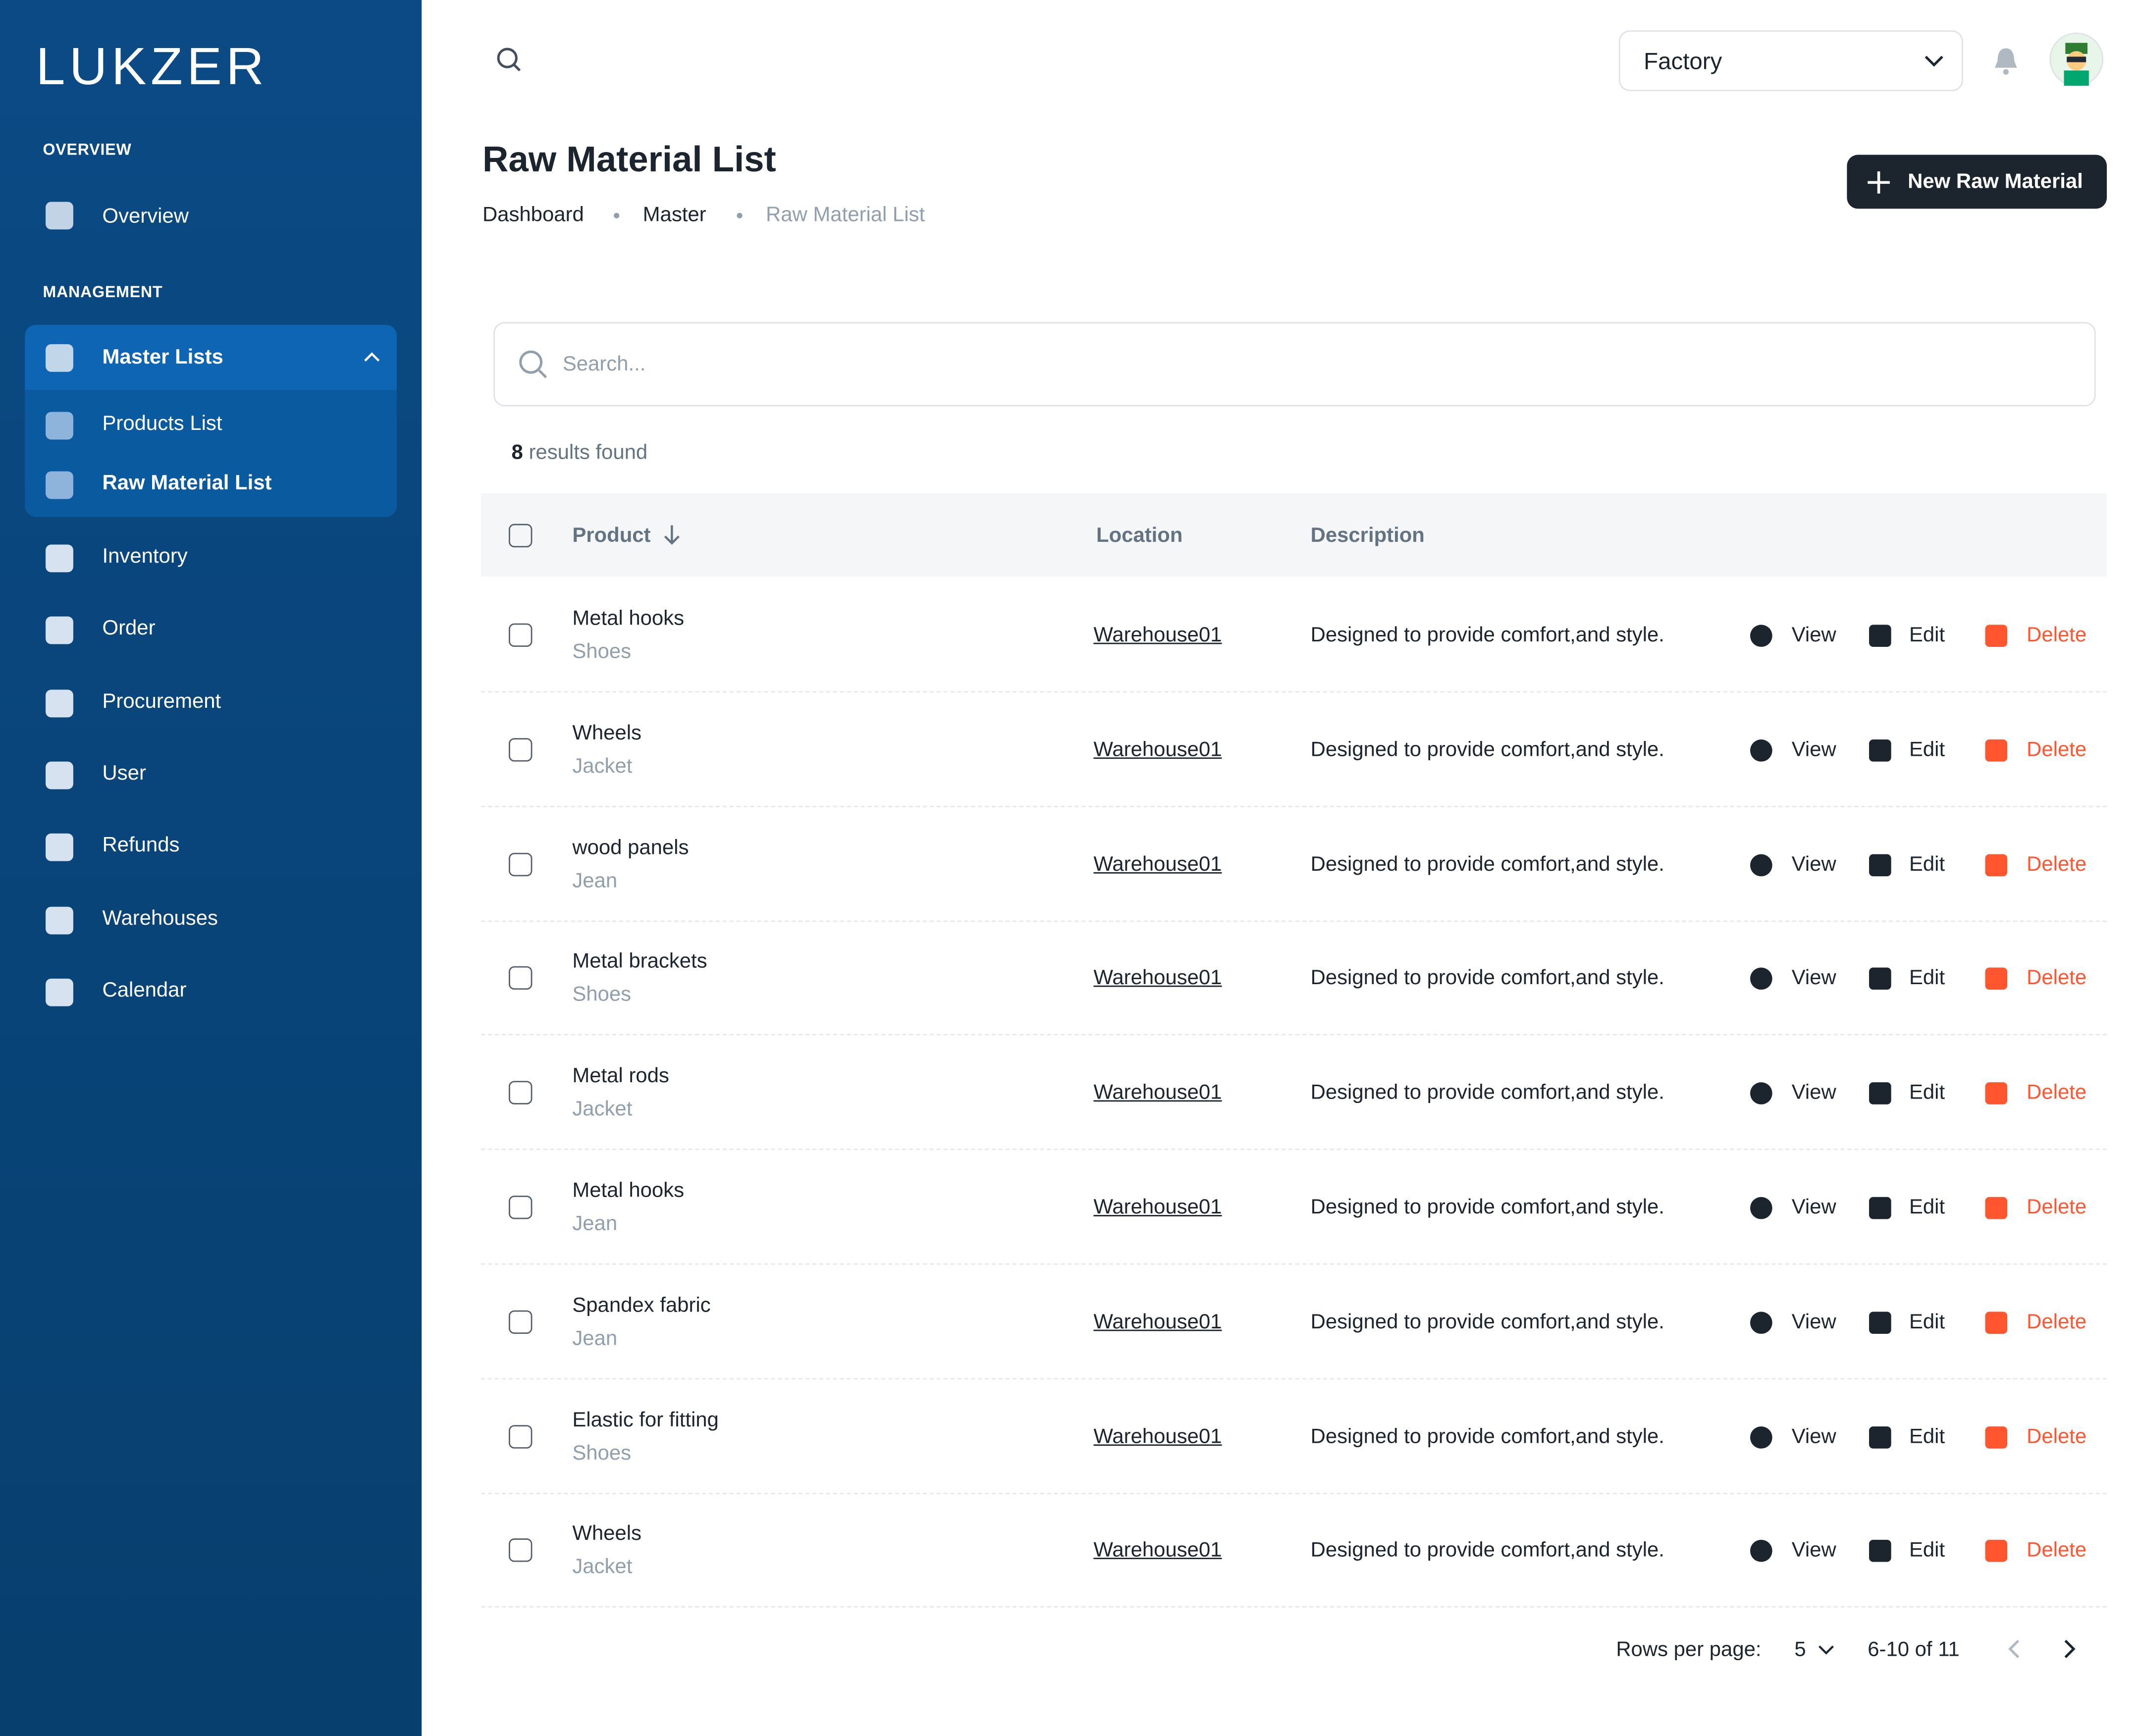 This screenshot has width=2140, height=1736. I want to click on notifications, so click(2006, 60).